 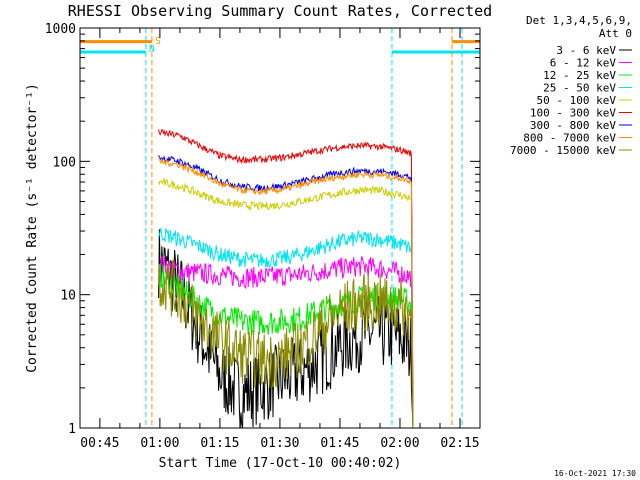 I want to click on marker-label-s: S, so click(x=158, y=41).